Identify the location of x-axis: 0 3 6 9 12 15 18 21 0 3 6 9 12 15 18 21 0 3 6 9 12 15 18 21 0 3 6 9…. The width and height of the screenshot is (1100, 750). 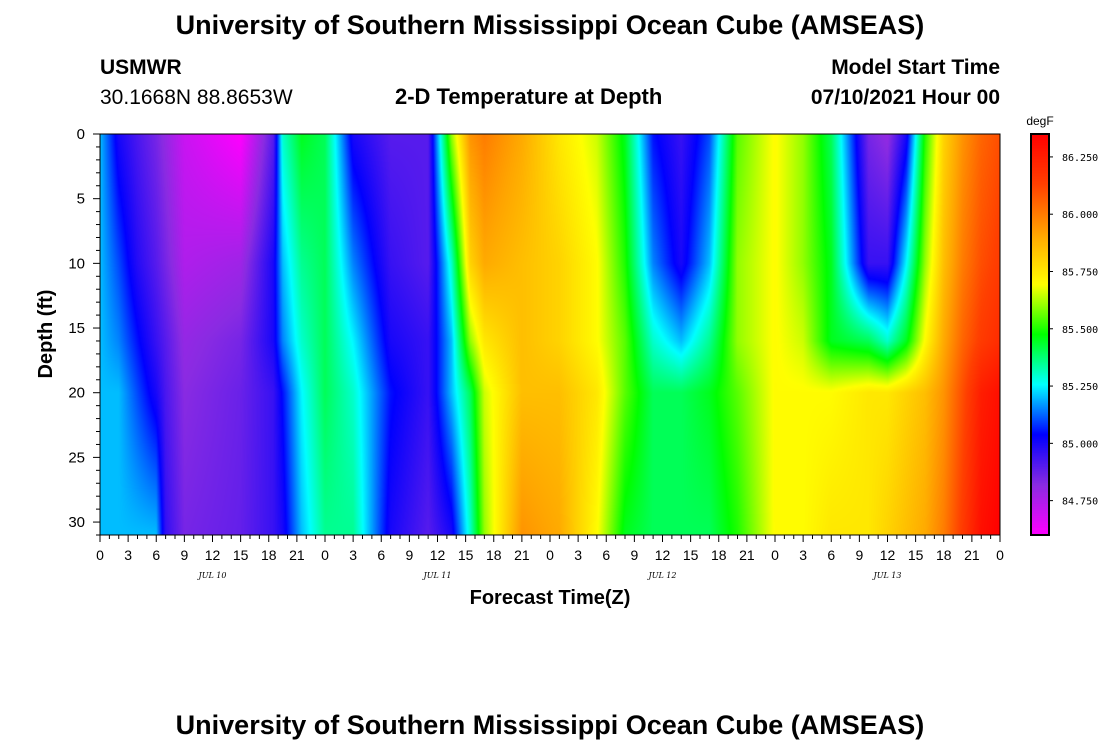
(550, 557).